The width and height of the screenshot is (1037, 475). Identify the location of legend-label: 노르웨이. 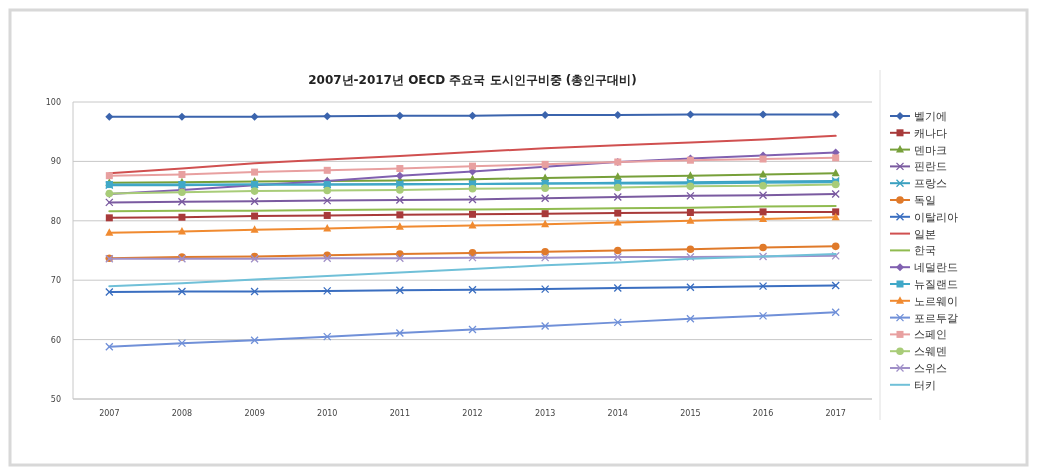
(936, 301).